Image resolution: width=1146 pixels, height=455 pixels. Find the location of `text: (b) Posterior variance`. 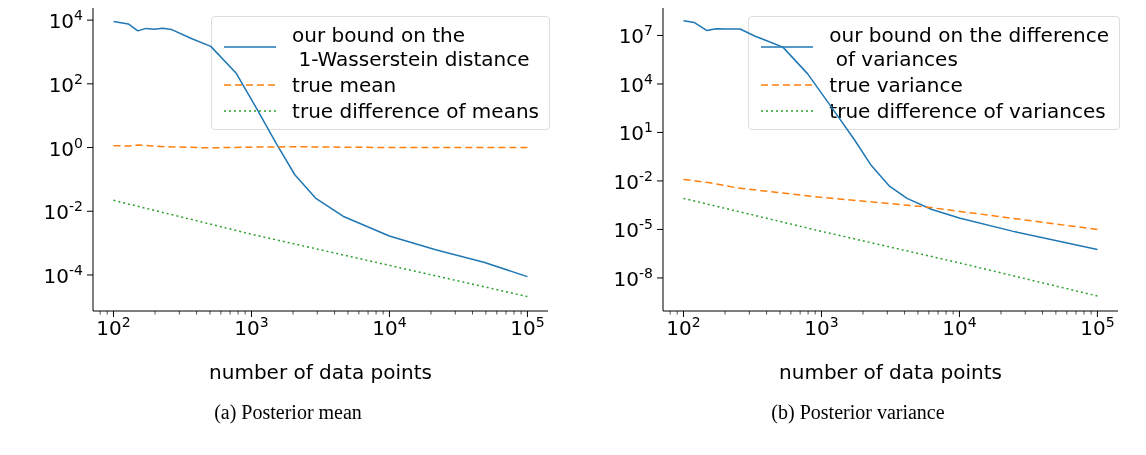

text: (b) Posterior variance is located at coordinates (858, 412).